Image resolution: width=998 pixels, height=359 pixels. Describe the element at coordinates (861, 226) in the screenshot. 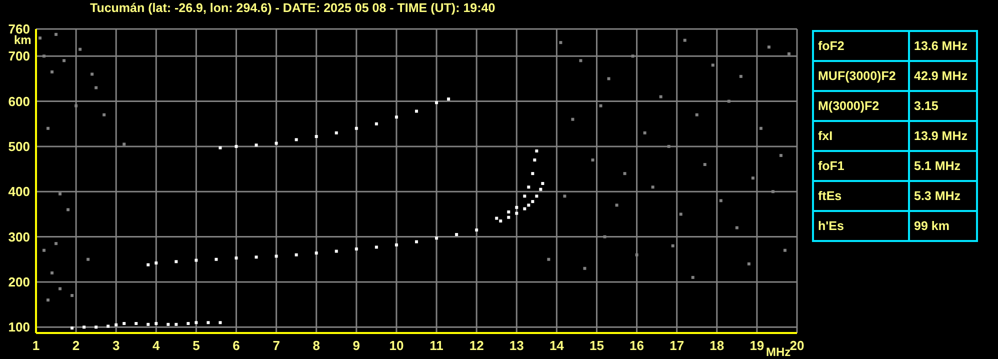

I see `text: h'Es` at that location.